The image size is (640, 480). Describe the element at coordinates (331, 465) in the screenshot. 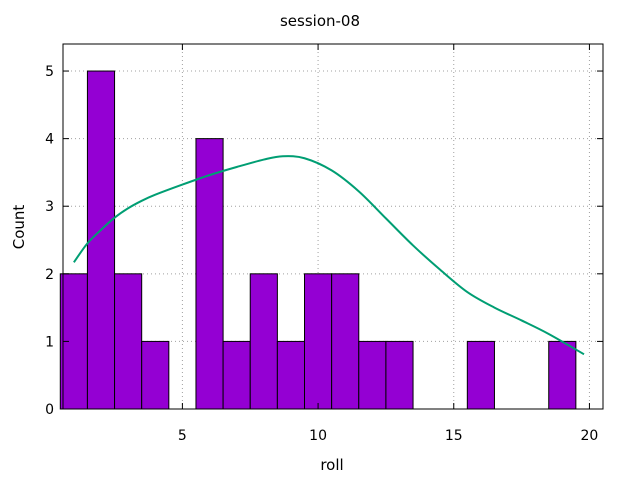

I see `x-axis-label: roll` at that location.